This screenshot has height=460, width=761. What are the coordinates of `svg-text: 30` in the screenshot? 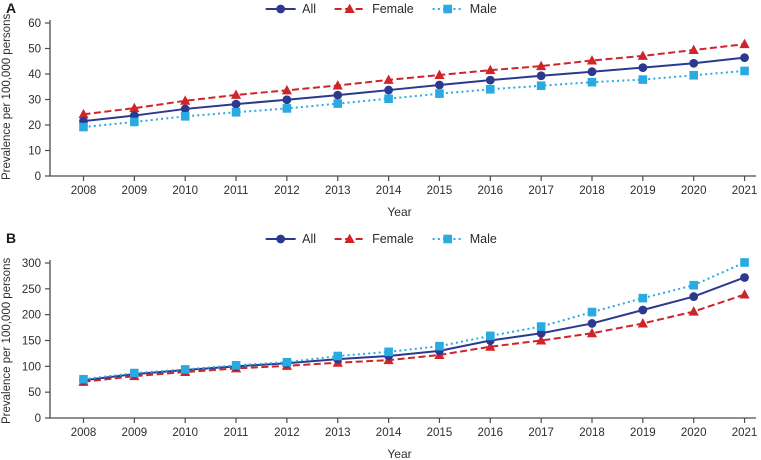 It's located at (34, 101).